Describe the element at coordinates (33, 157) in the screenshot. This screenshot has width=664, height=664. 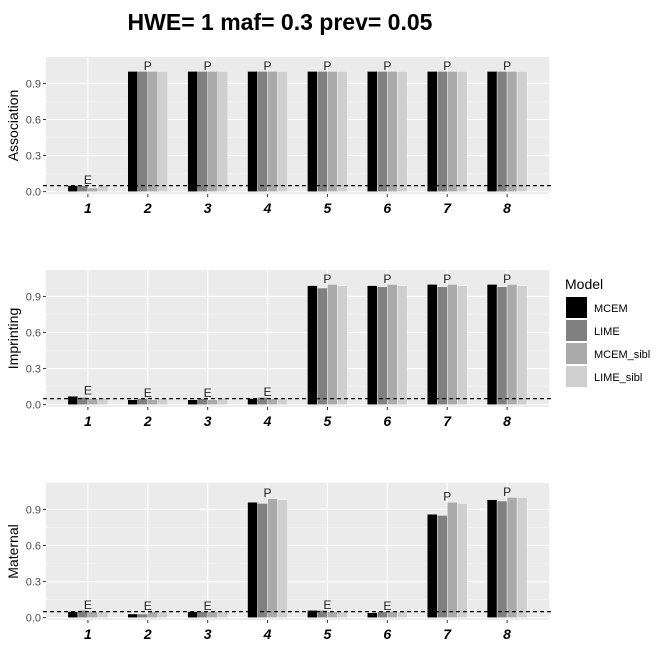
I see `y-tick-label: 0.3` at that location.